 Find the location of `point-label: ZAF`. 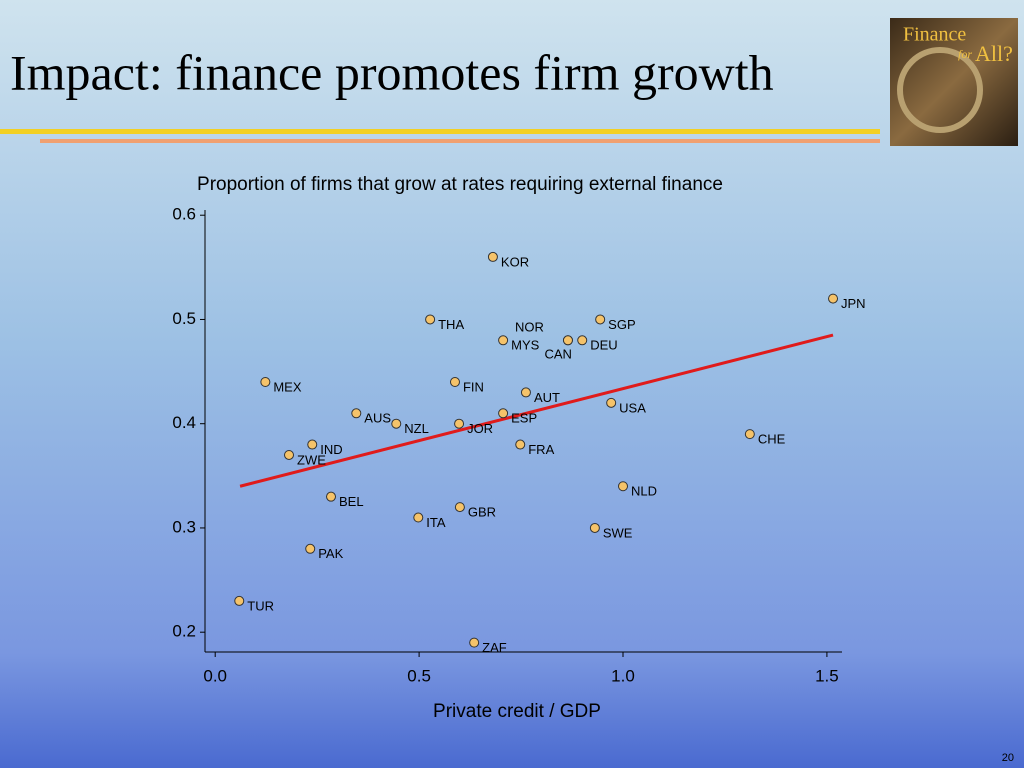

point-label: ZAF is located at coordinates (494, 647).